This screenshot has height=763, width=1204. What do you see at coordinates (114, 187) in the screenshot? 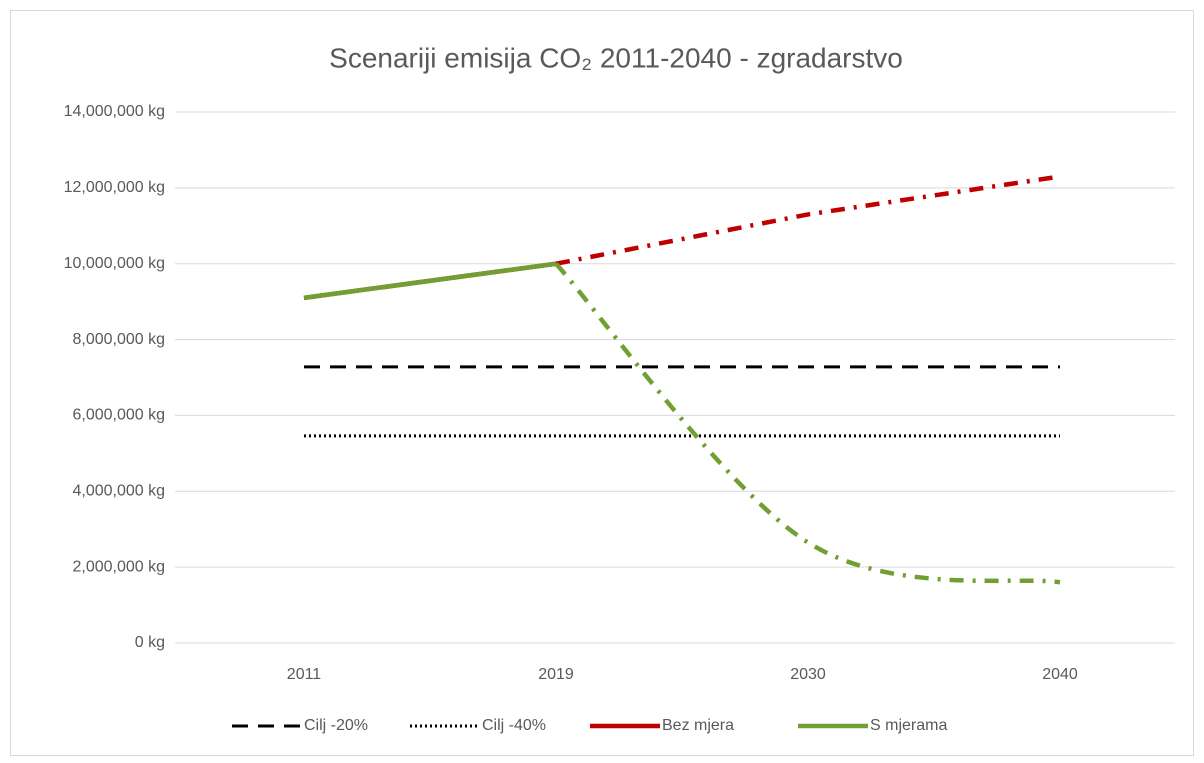
I see `y-tick-label: 12,000,000 kg` at bounding box center [114, 187].